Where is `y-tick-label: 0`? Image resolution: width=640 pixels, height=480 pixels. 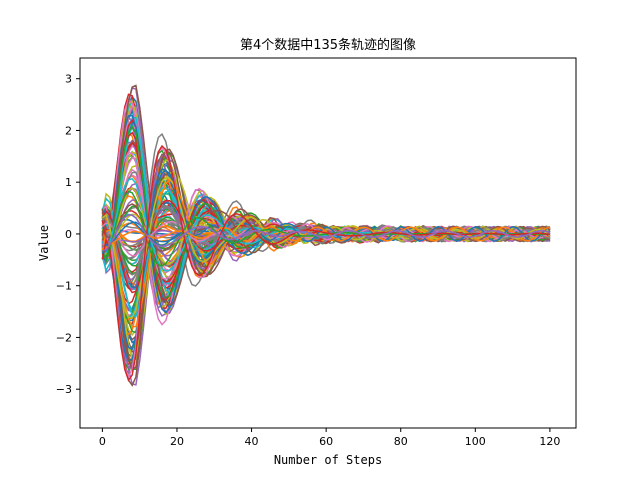
y-tick-label: 0 is located at coordinates (68, 234).